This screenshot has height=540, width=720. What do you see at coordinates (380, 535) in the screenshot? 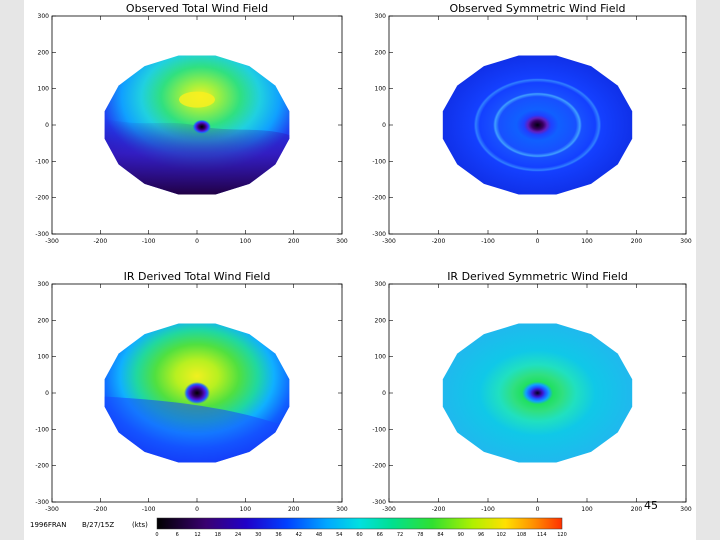
I see `colorbar-tick-label: 66` at bounding box center [380, 535].